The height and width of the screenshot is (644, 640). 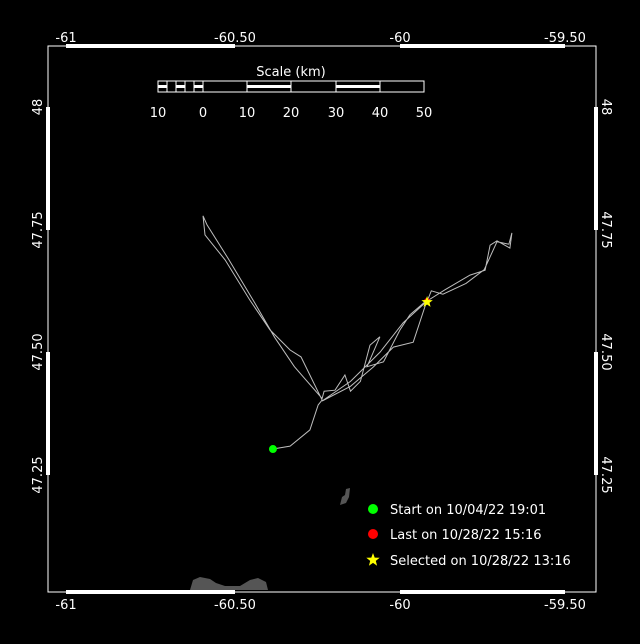 What do you see at coordinates (38, 296) in the screenshot?
I see `lat-labels-left: 48 47.75 47.50 47.25` at bounding box center [38, 296].